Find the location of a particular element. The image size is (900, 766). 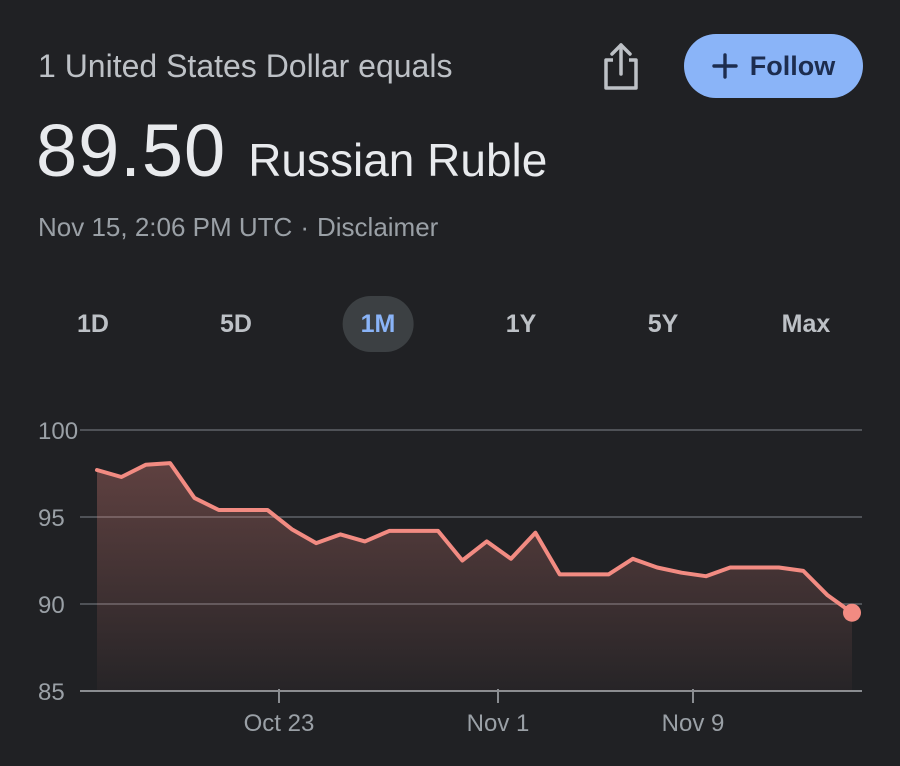

y-tick-label-95: 95 is located at coordinates (51, 518).